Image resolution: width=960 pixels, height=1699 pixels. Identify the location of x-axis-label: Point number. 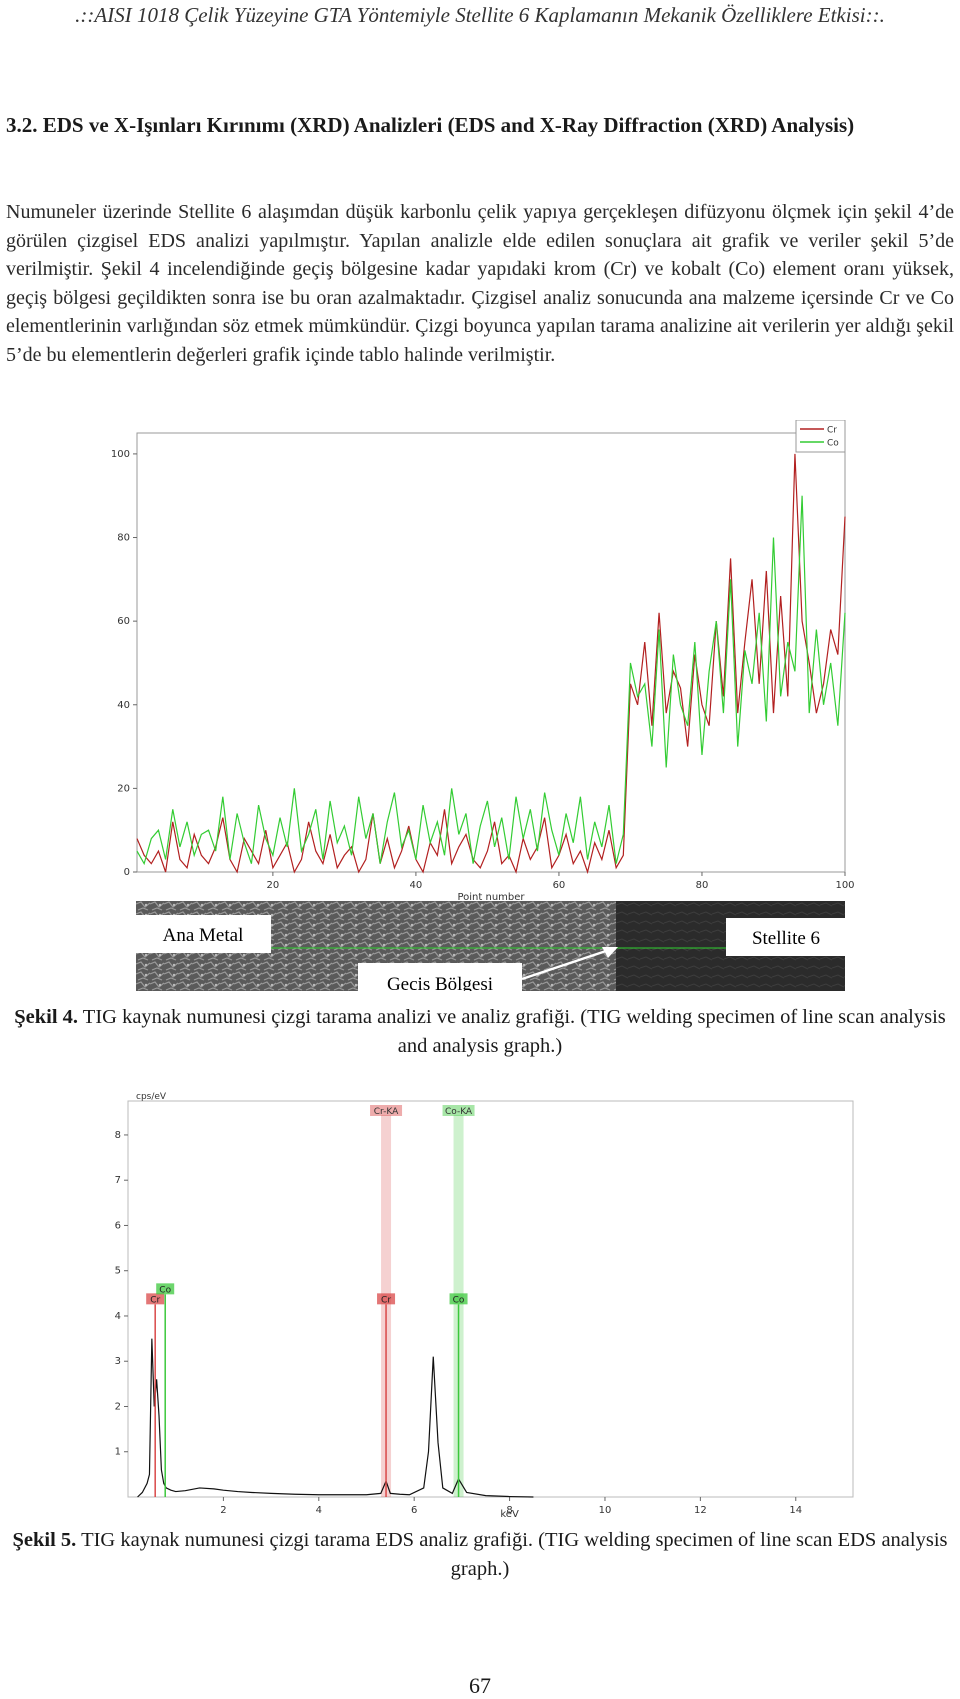
(491, 896).